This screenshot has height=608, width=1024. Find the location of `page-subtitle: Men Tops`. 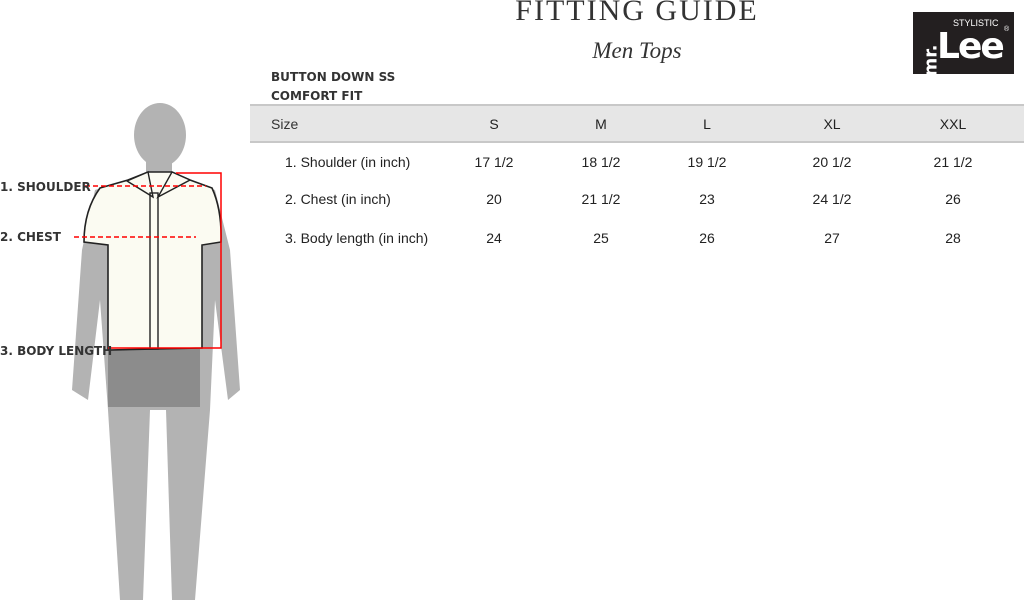

page-subtitle: Men Tops is located at coordinates (637, 50).